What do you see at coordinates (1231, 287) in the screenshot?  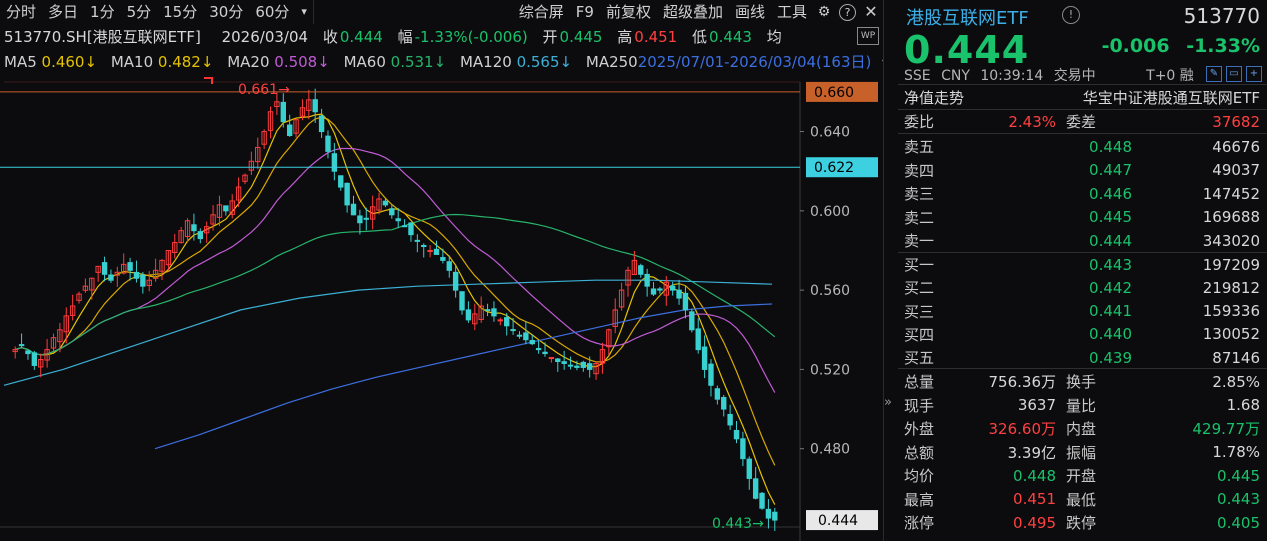 I see `level-qty: 219812` at bounding box center [1231, 287].